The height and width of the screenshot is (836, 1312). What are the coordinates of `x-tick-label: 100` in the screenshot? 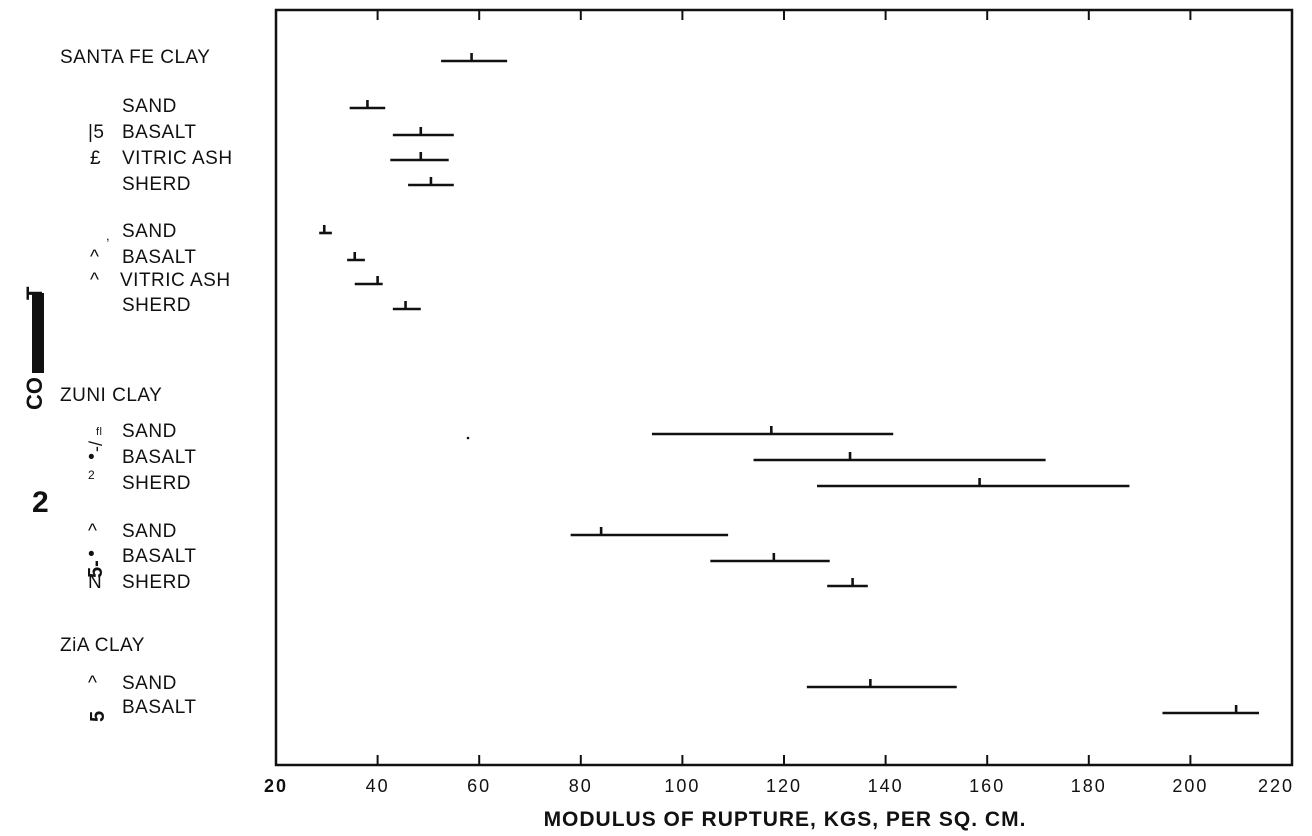 It's located at (682, 786).